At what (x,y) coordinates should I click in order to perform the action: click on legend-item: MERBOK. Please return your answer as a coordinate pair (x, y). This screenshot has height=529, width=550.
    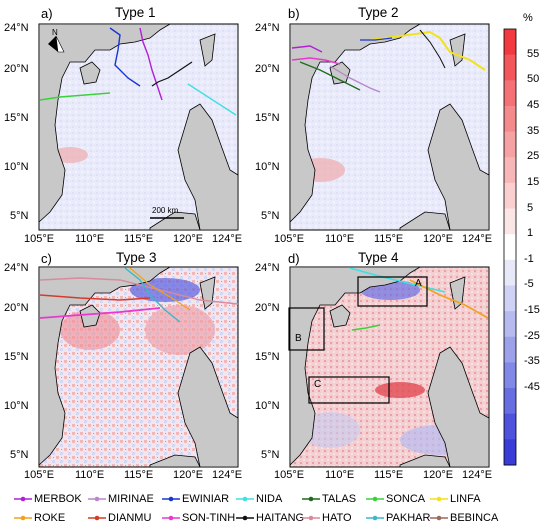
    Looking at the image, I should click on (48, 499).